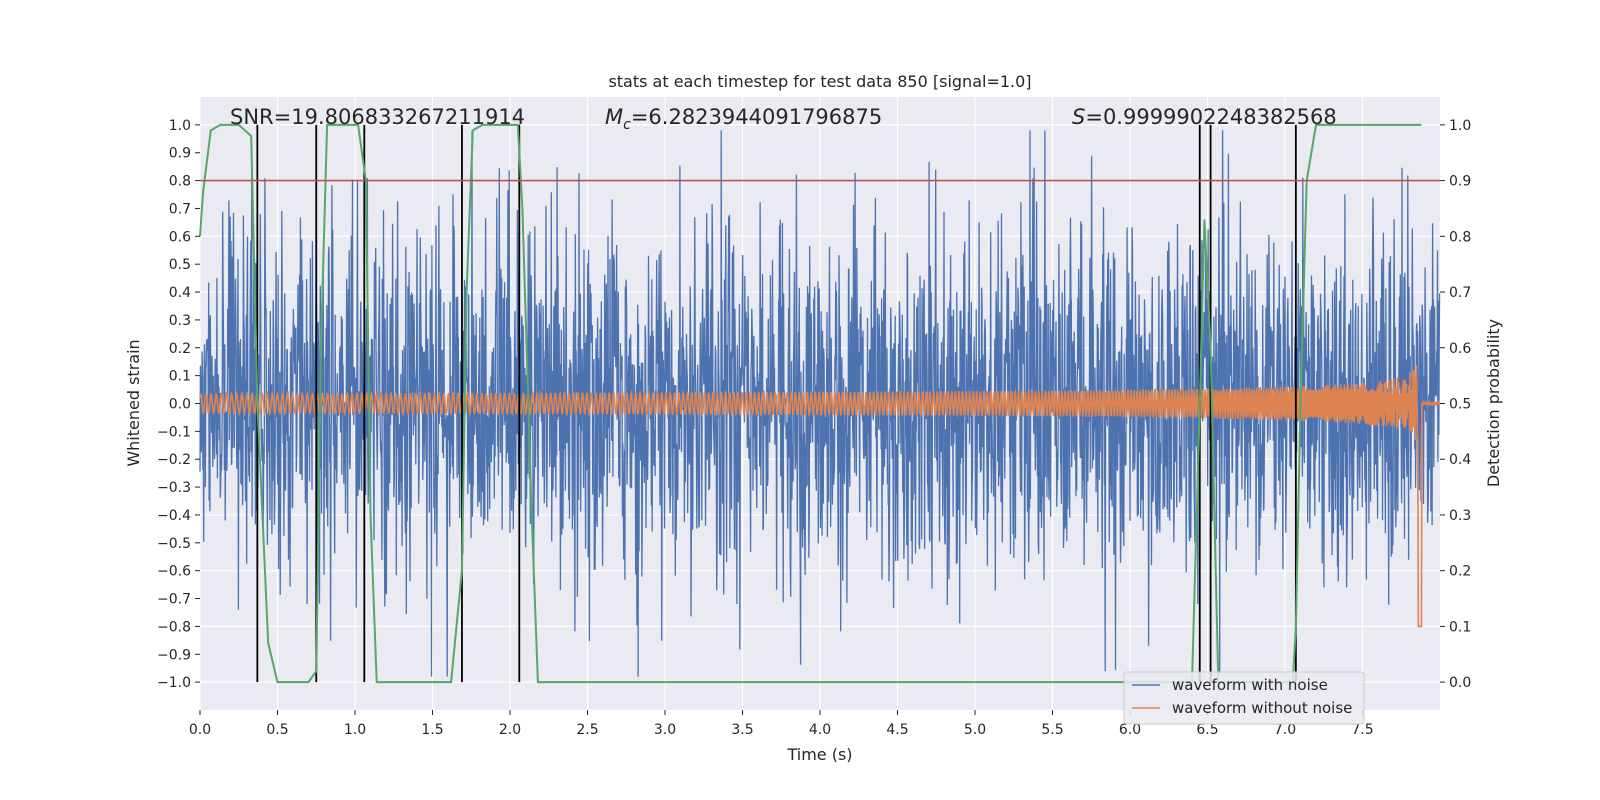  What do you see at coordinates (180, 209) in the screenshot?
I see `y-tick-label: 0.7` at bounding box center [180, 209].